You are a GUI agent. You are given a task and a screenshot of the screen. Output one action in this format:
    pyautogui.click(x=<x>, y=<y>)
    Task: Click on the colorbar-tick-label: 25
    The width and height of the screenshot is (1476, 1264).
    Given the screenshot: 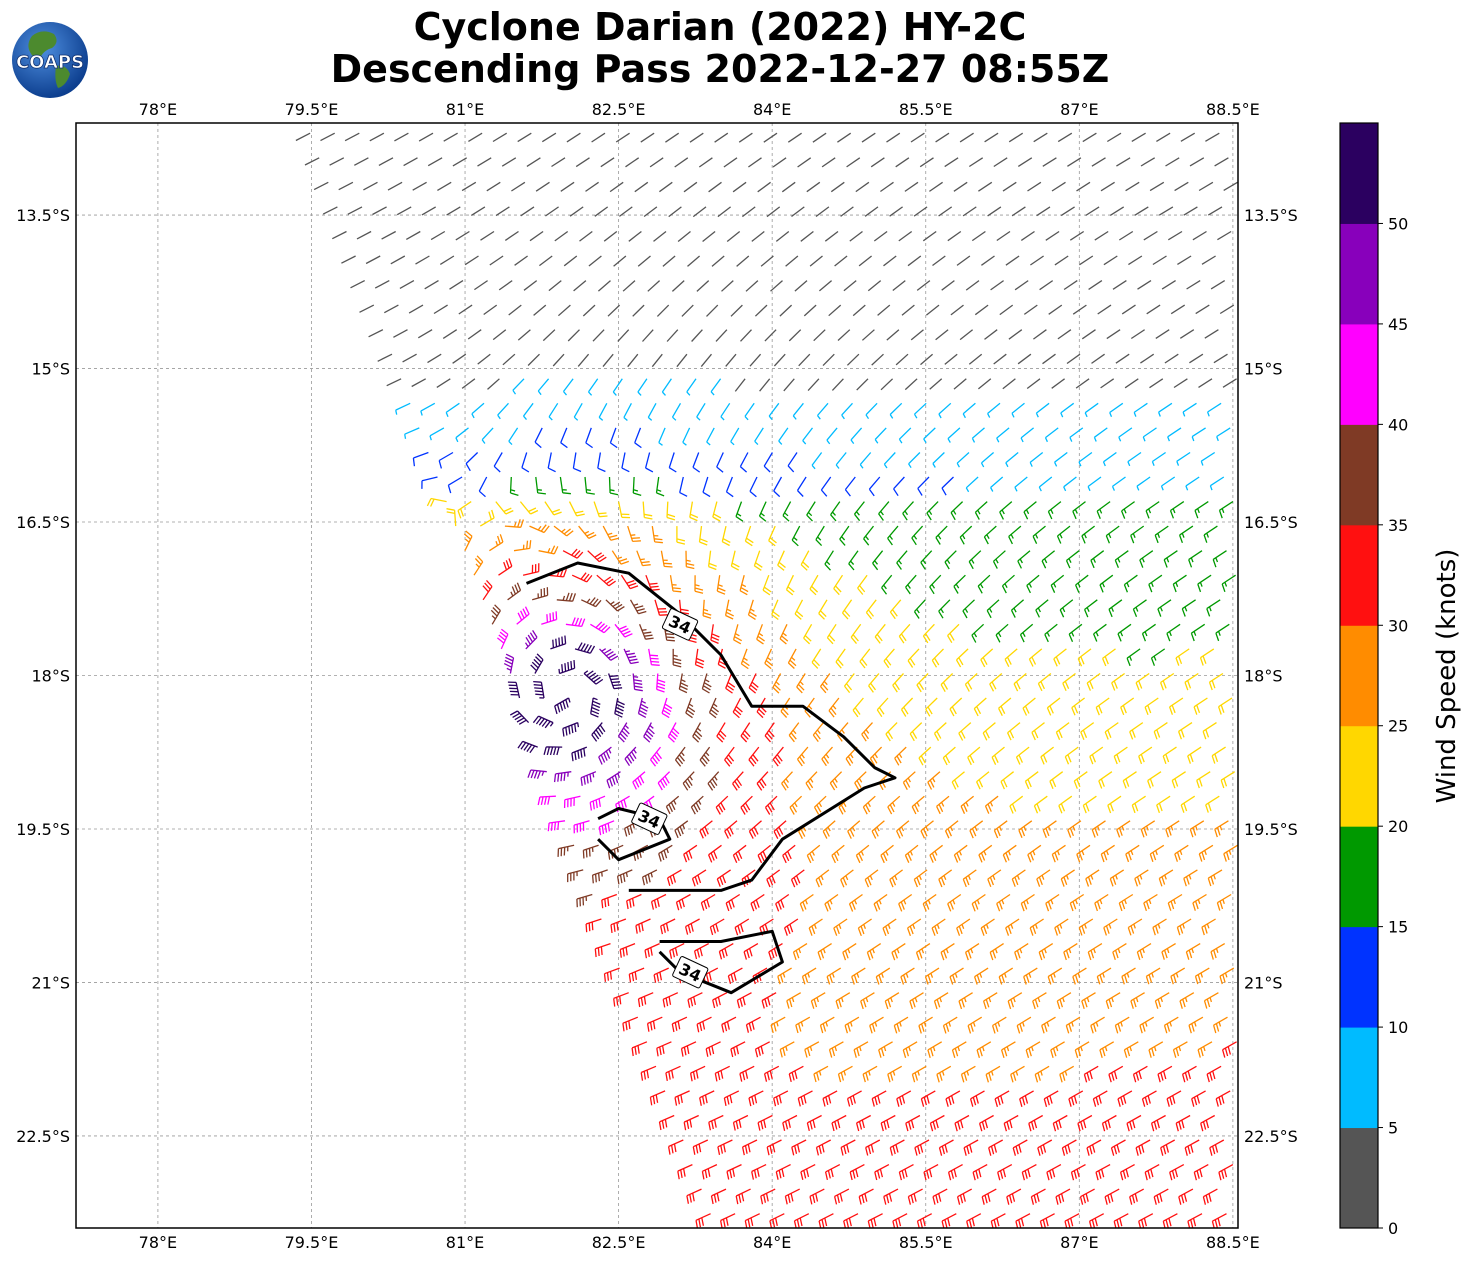 What is the action you would take?
    pyautogui.click(x=1398, y=726)
    